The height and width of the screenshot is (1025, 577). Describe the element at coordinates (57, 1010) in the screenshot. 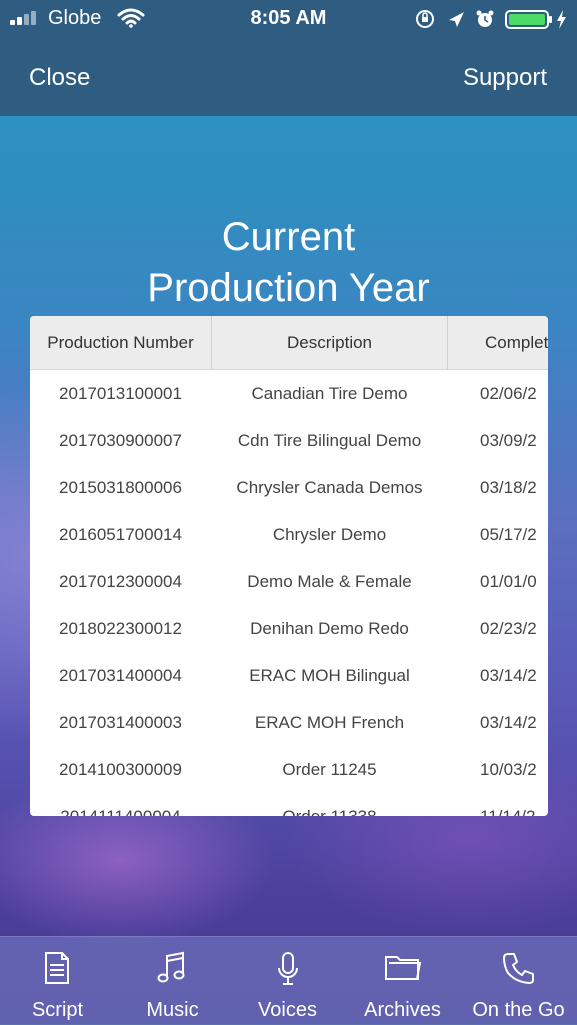

I see `tab-label: Script` at that location.